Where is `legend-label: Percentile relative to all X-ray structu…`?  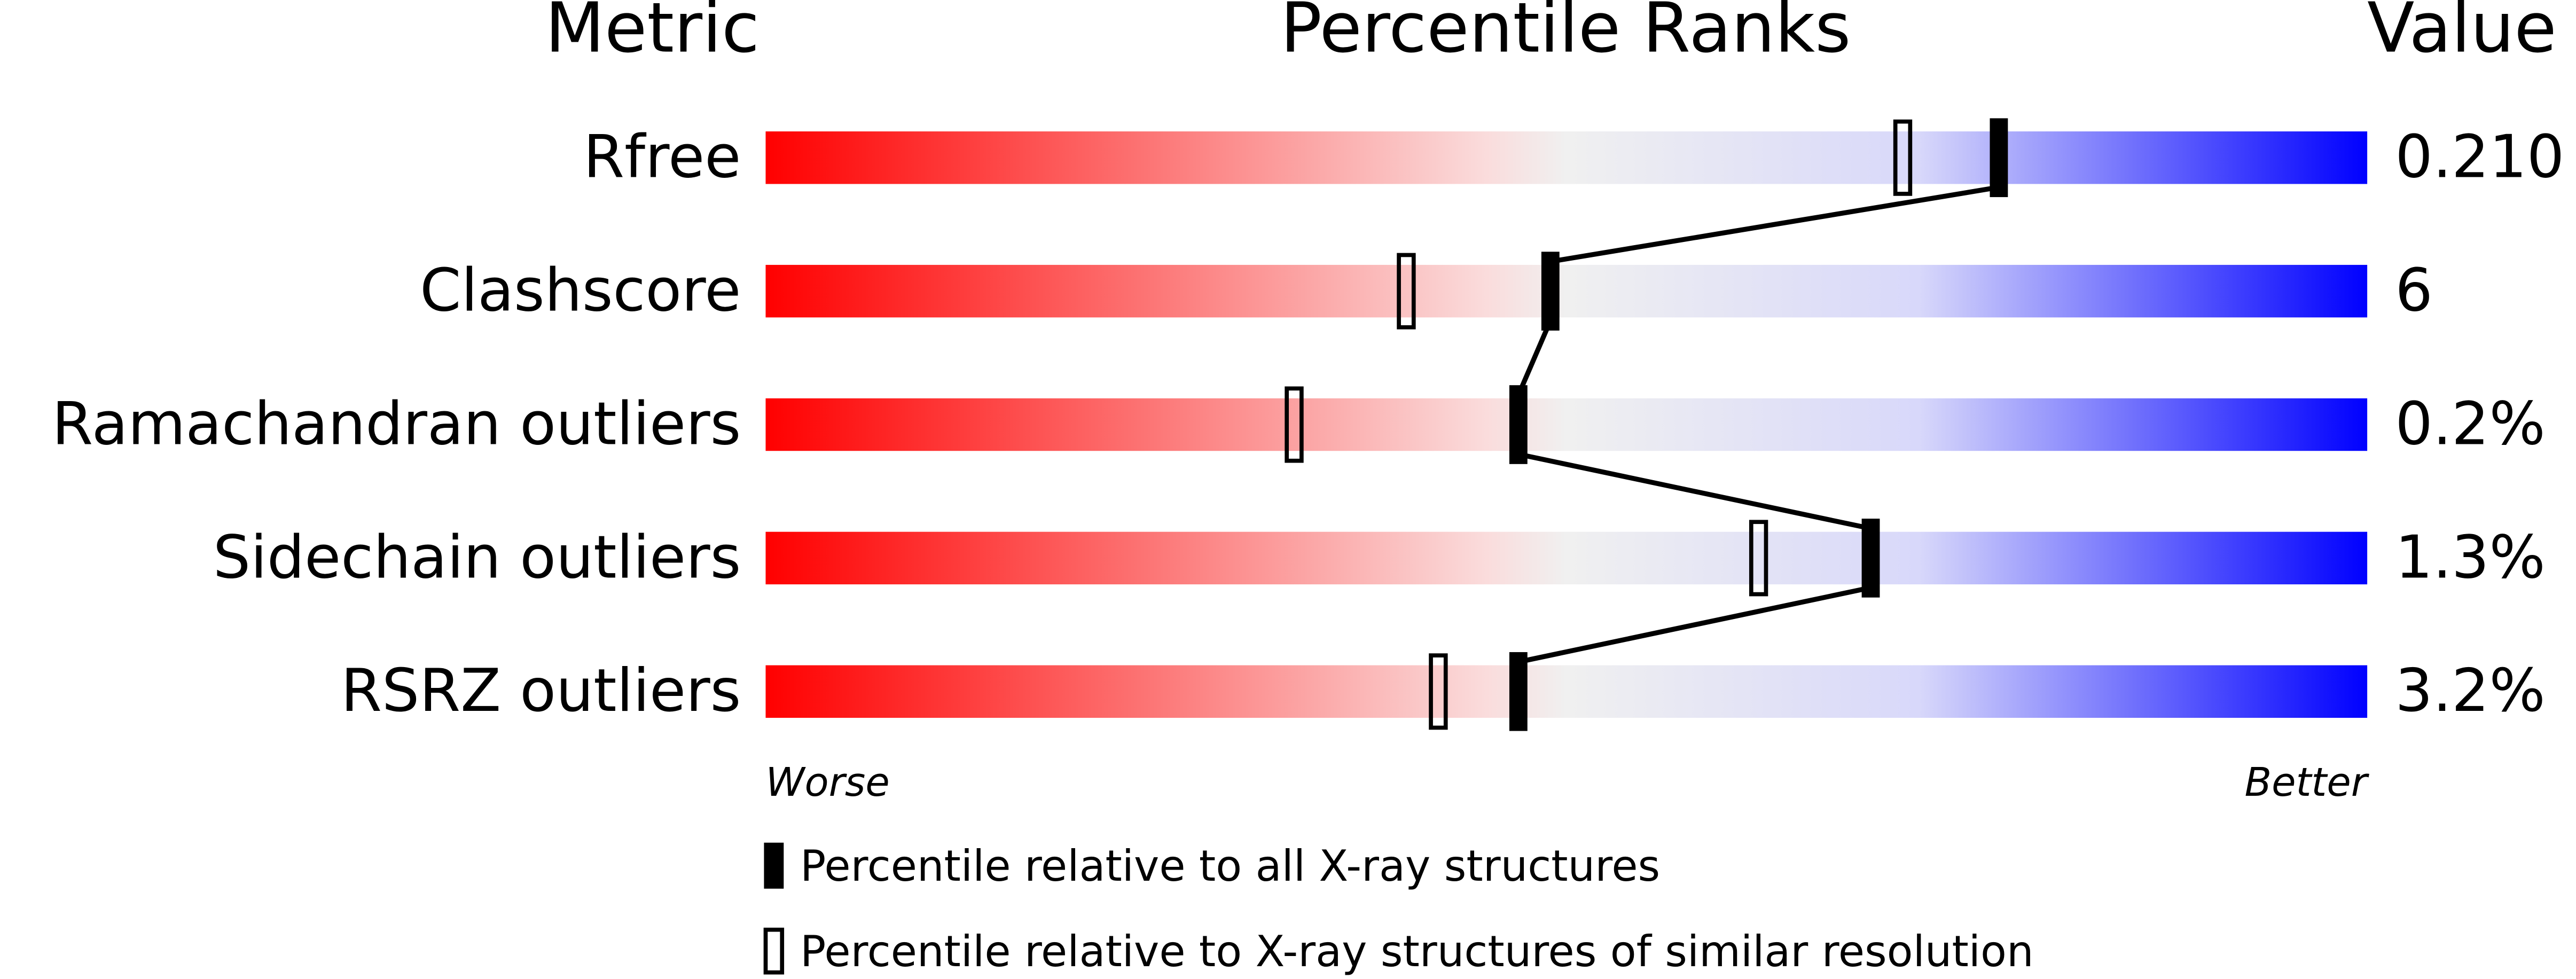 legend-label: Percentile relative to all X-ray structu… is located at coordinates (1230, 866).